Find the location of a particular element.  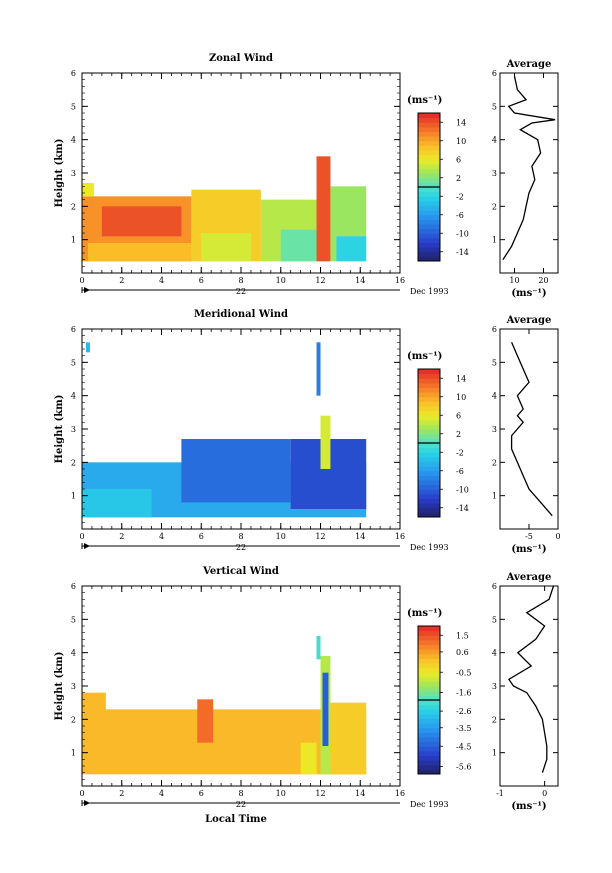

average-title: Average is located at coordinates (529, 320).